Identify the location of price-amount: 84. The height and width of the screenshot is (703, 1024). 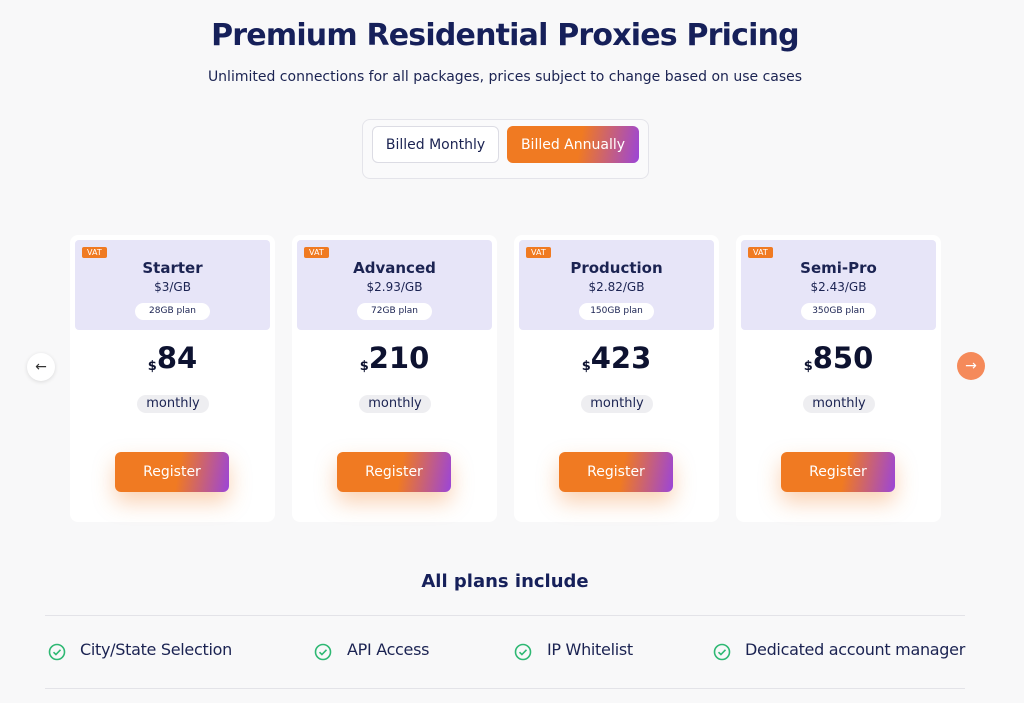
(177, 358).